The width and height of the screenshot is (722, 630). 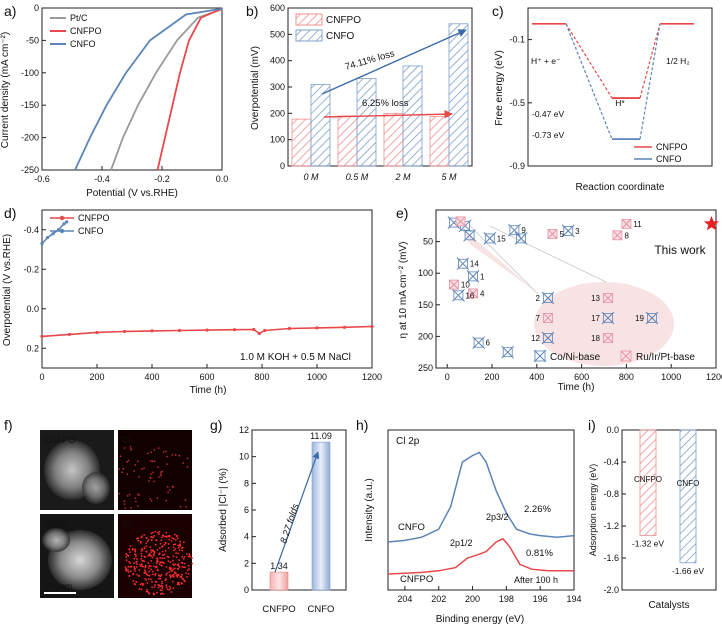 What do you see at coordinates (428, 242) in the screenshot?
I see `panel-e-ytick-label-0: 50` at bounding box center [428, 242].